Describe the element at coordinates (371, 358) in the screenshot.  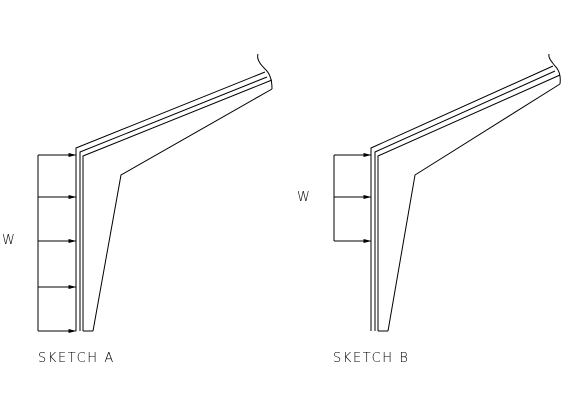
I see `sketch-title-b: SKETCH B` at that location.